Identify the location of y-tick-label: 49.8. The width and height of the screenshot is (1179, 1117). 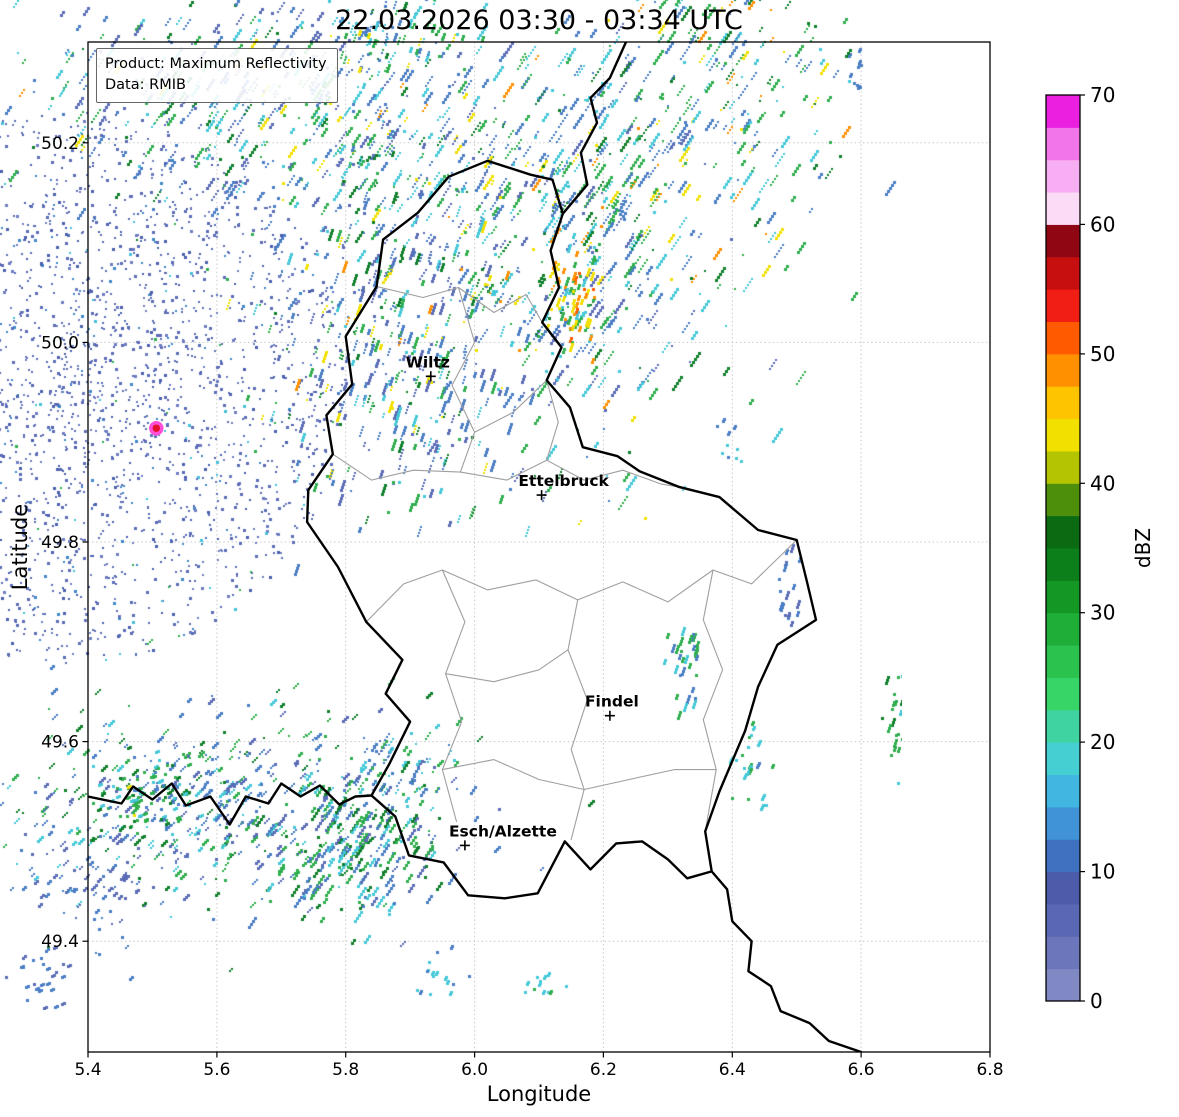
(60, 543).